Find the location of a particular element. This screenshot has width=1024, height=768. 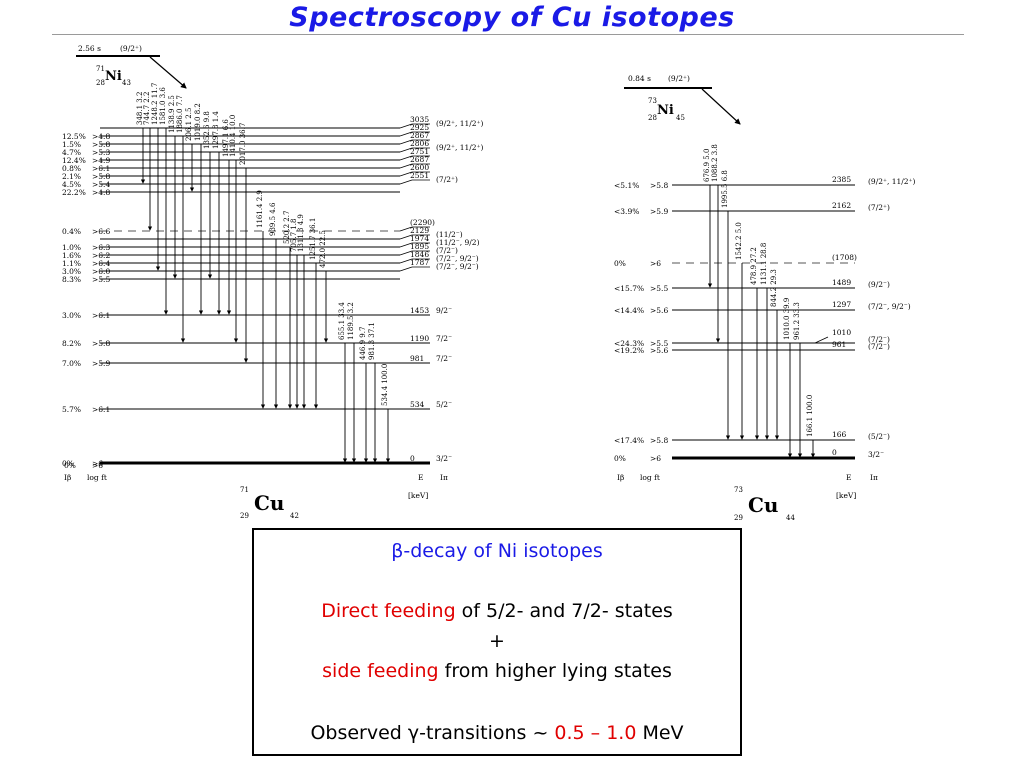

beta-intensity: 0.8% is located at coordinates (71, 168).